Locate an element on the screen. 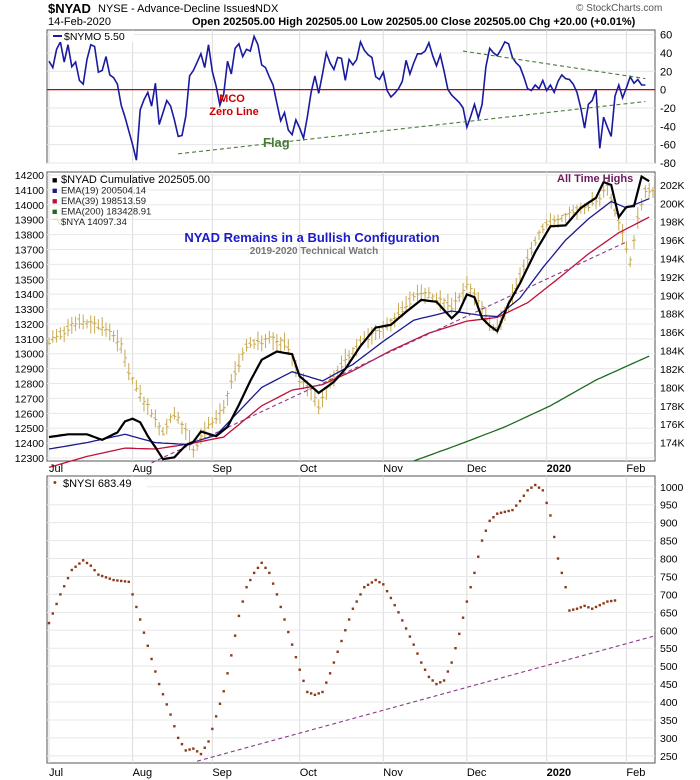 The height and width of the screenshot is (780, 700). x-tick-label: Jul is located at coordinates (56, 773).